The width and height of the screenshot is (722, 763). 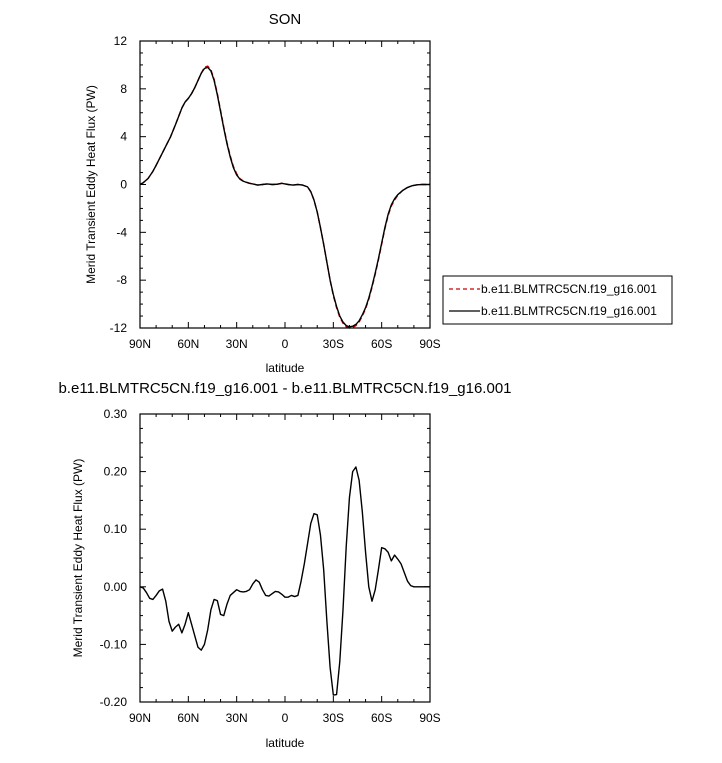 I want to click on legend-label-2: b.e11.BLMTRC5CN.f19_g16.001, so click(x=569, y=311).